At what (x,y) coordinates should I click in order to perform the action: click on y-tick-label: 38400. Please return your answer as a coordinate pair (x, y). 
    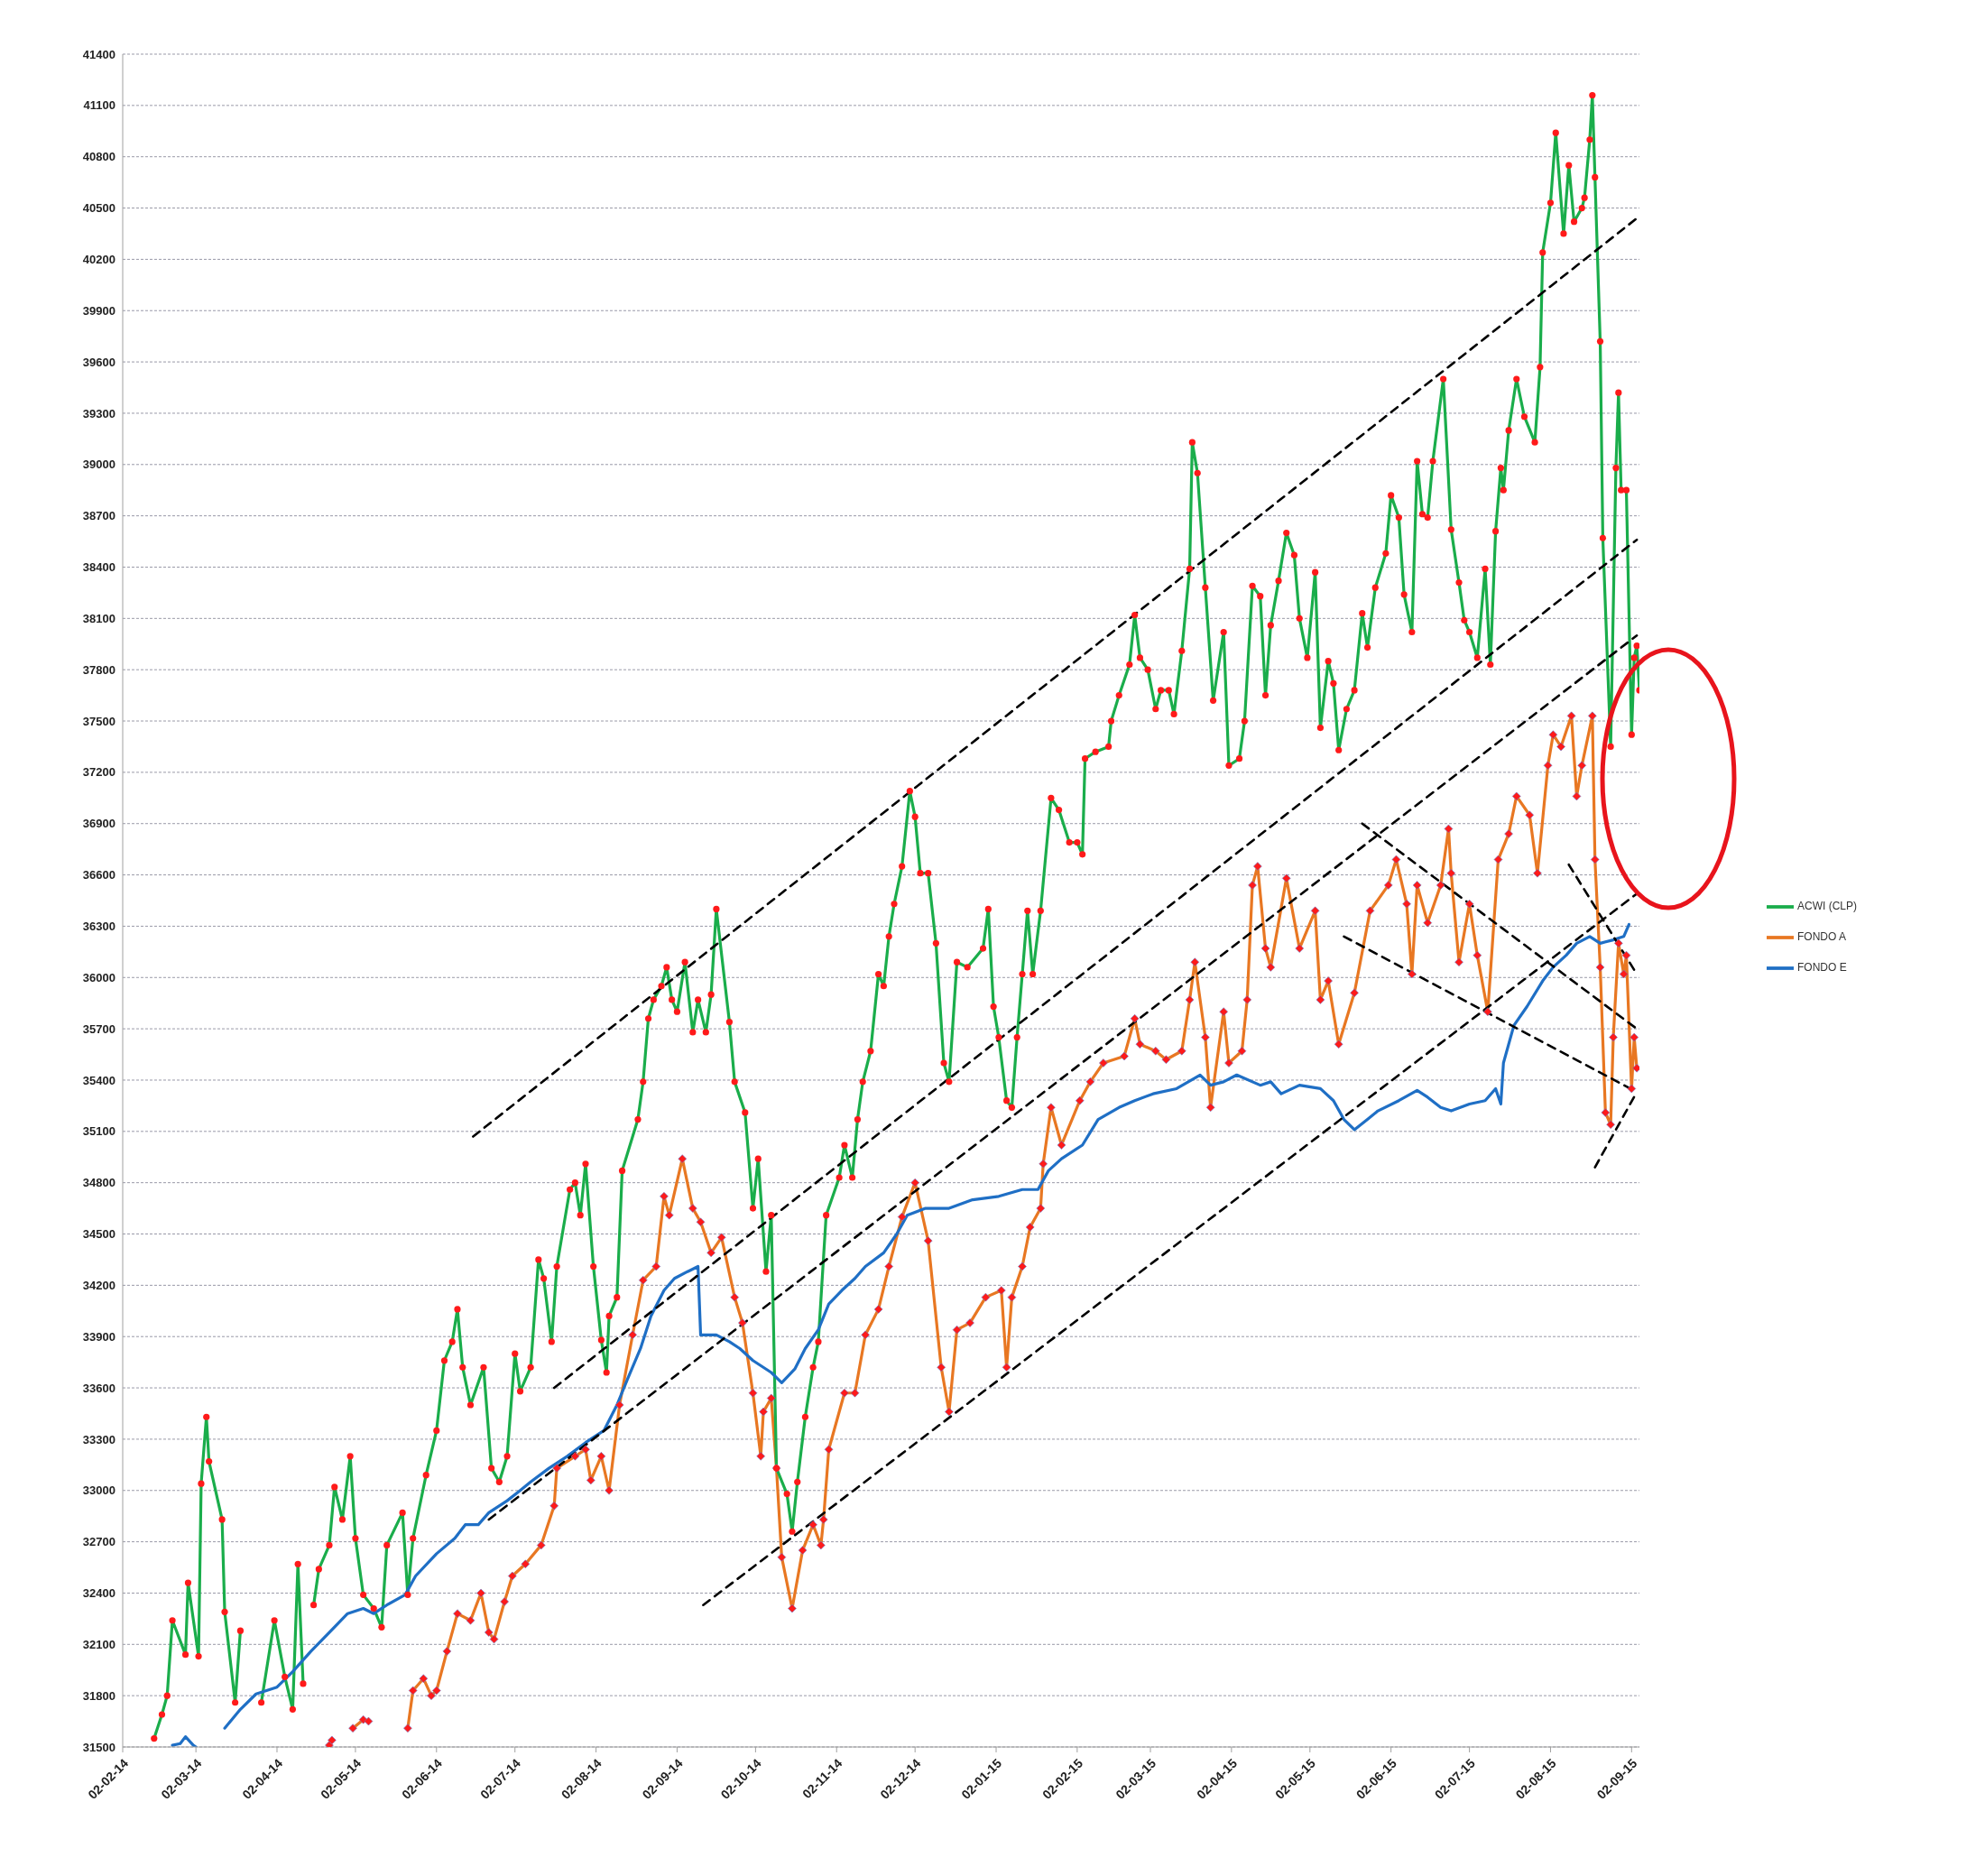
    Looking at the image, I should click on (98, 567).